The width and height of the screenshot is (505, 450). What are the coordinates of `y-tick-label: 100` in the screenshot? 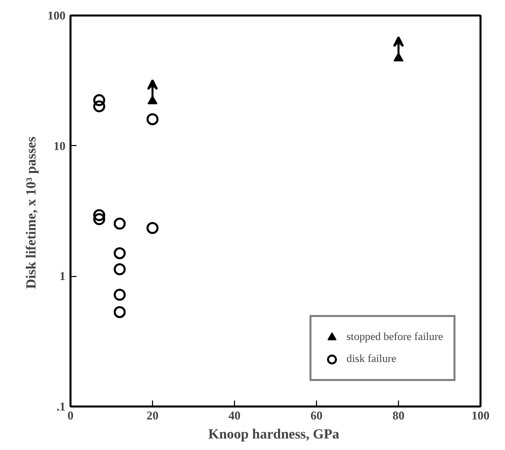 It's located at (57, 15).